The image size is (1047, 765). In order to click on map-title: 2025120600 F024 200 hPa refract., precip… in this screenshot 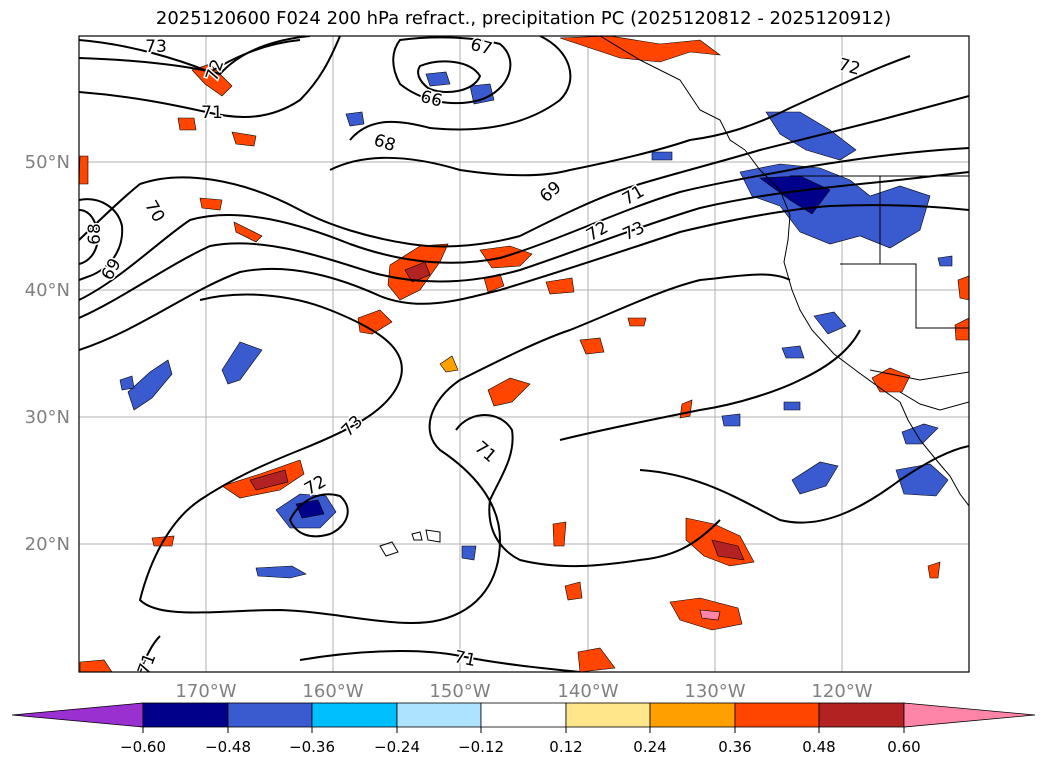, I will do `click(523, 18)`.